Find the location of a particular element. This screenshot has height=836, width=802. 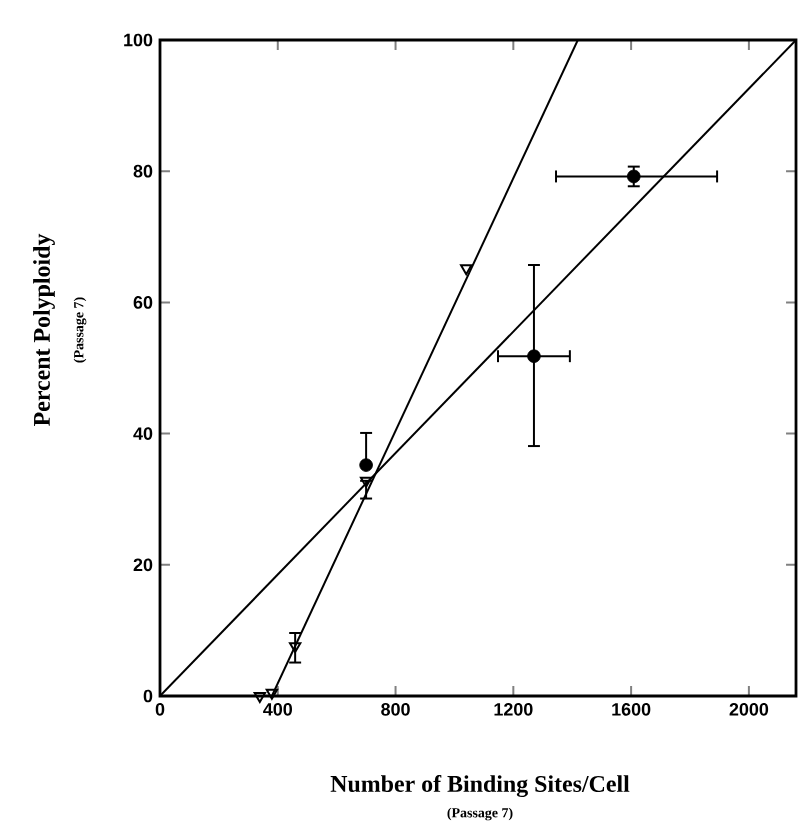

x-tick-label: 1200 is located at coordinates (513, 709).